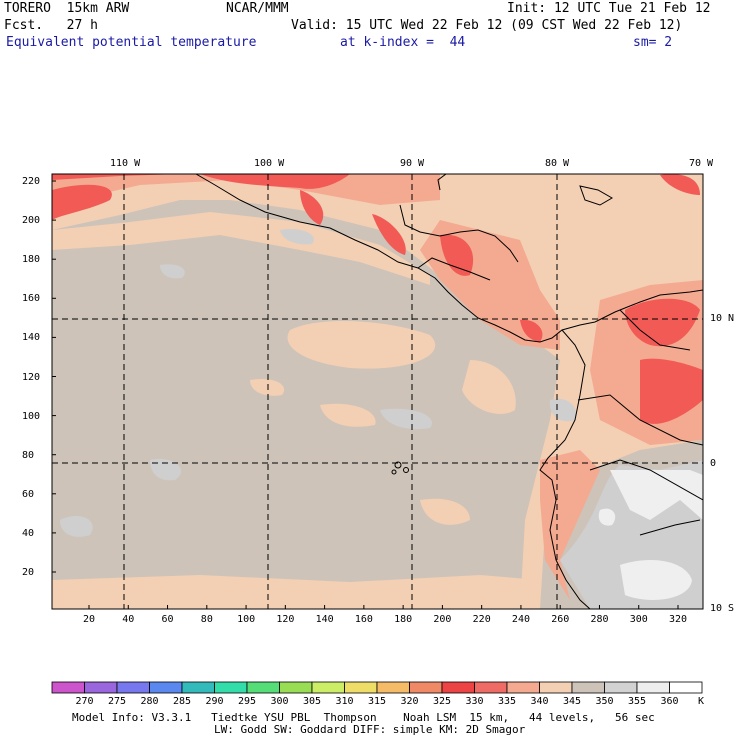 The width and height of the screenshot is (740, 740). What do you see at coordinates (31, 338) in the screenshot?
I see `y-tick-label: 140` at bounding box center [31, 338].